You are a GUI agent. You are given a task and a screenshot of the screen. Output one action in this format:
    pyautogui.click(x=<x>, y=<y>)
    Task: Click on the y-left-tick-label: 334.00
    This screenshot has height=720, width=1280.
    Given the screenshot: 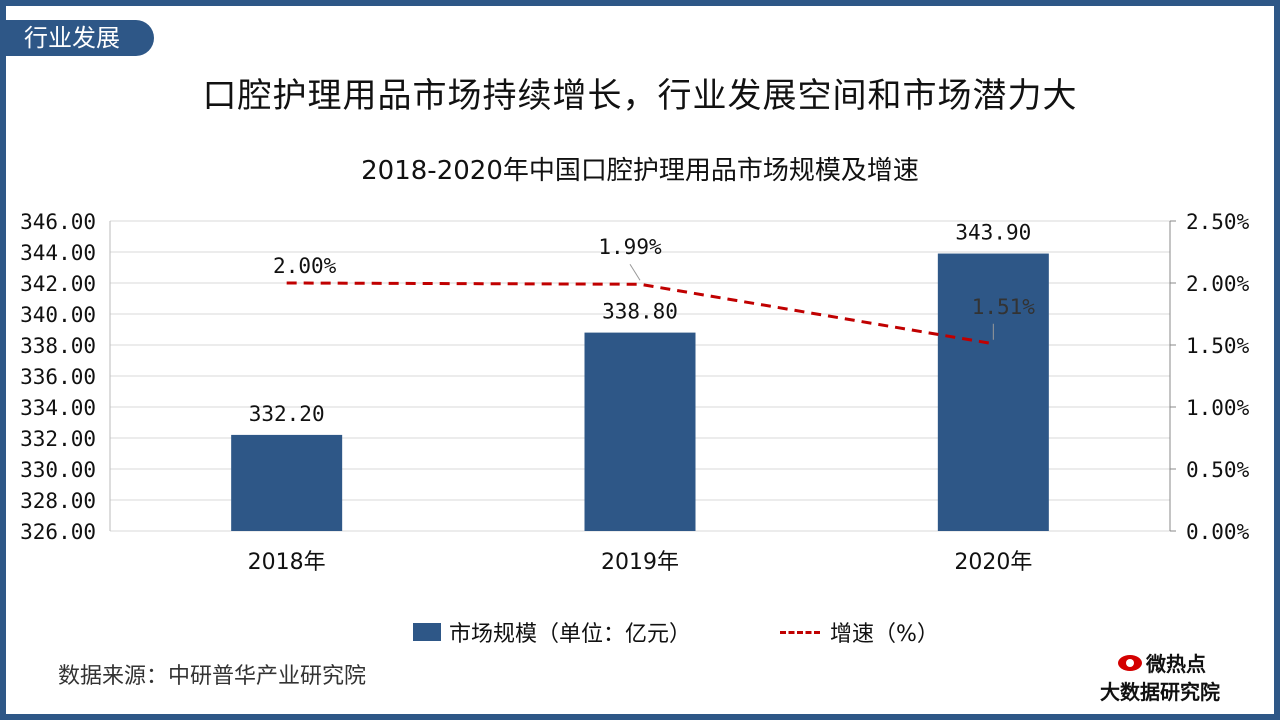 What is the action you would take?
    pyautogui.click(x=58, y=408)
    